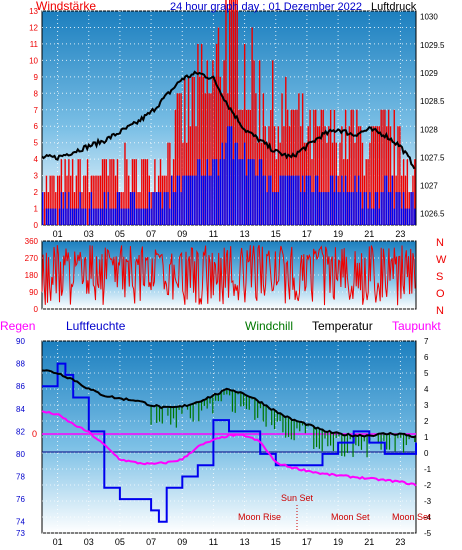 The width and height of the screenshot is (462, 550). I want to click on x-tick-label: 15, so click(276, 234).